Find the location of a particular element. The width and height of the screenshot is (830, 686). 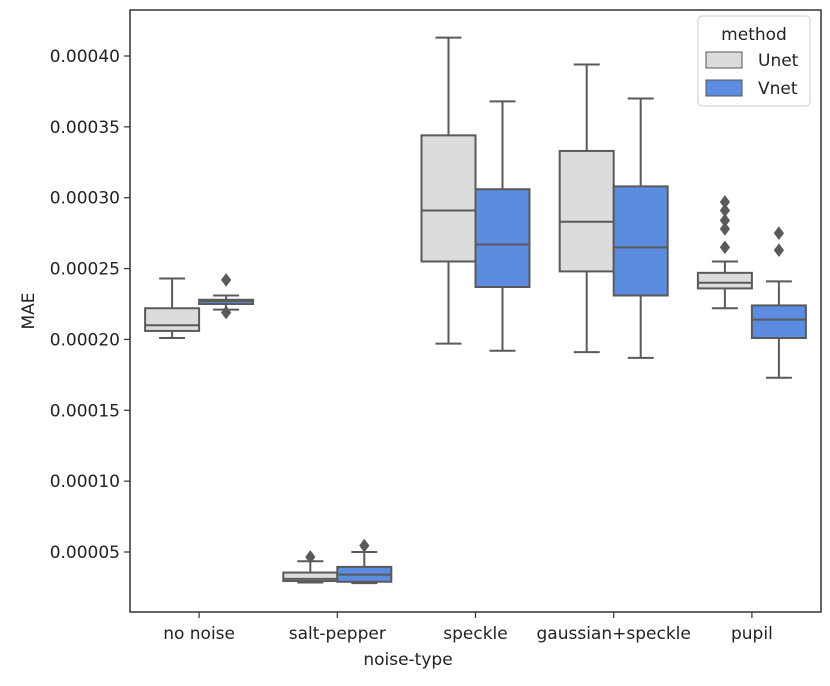

legend: method Unet Vnet is located at coordinates (754, 61).